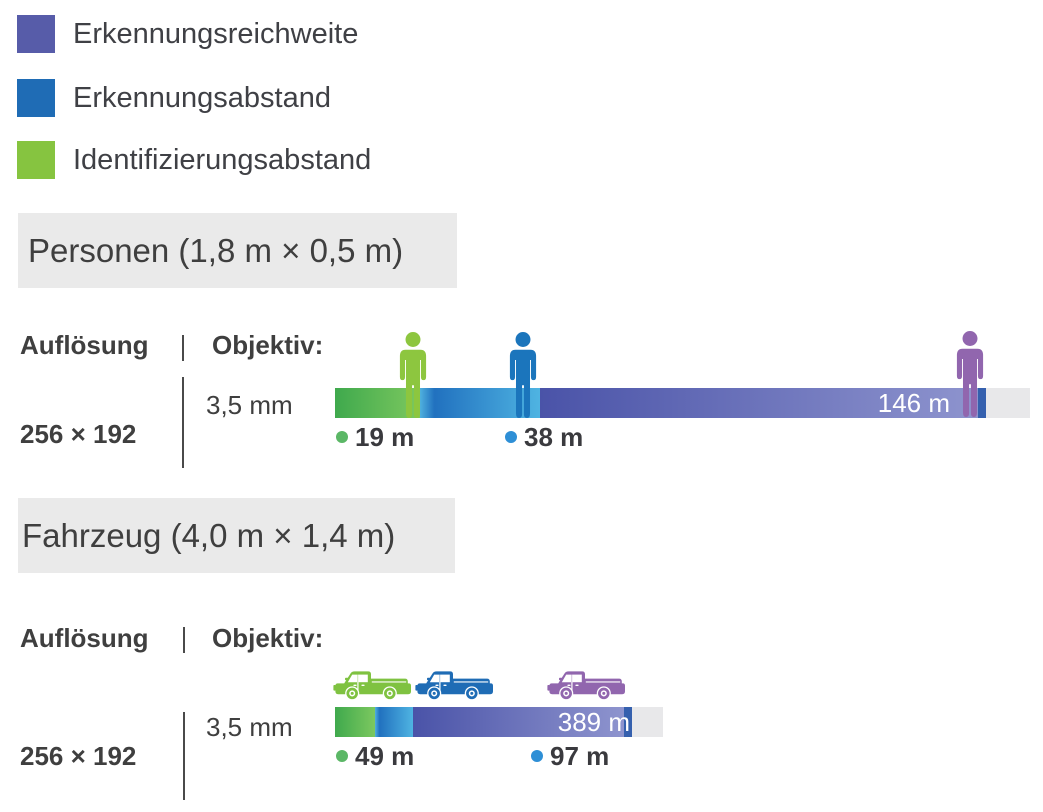 This screenshot has height=812, width=1043. Describe the element at coordinates (184, 756) in the screenshot. I see `column-divider-fahrzeug` at that location.